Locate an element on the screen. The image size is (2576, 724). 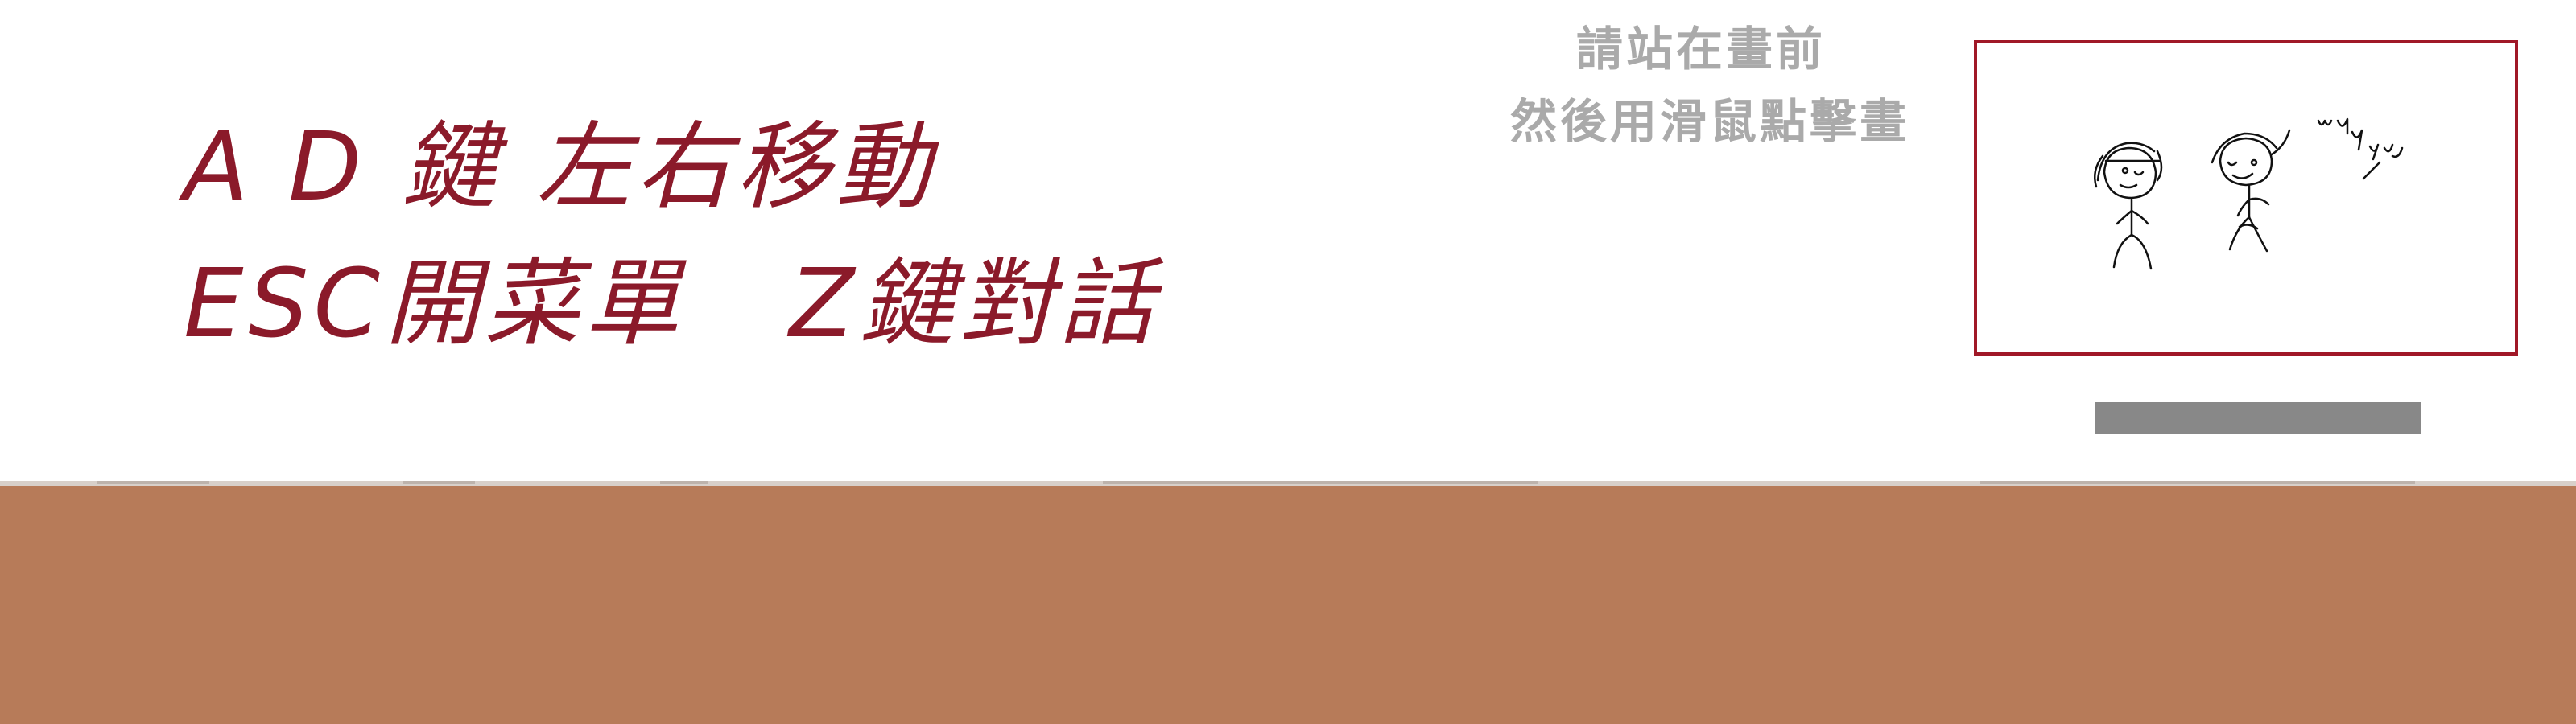
controls-instruction-move: A D 鍵 左右移動 is located at coordinates (560, 166).